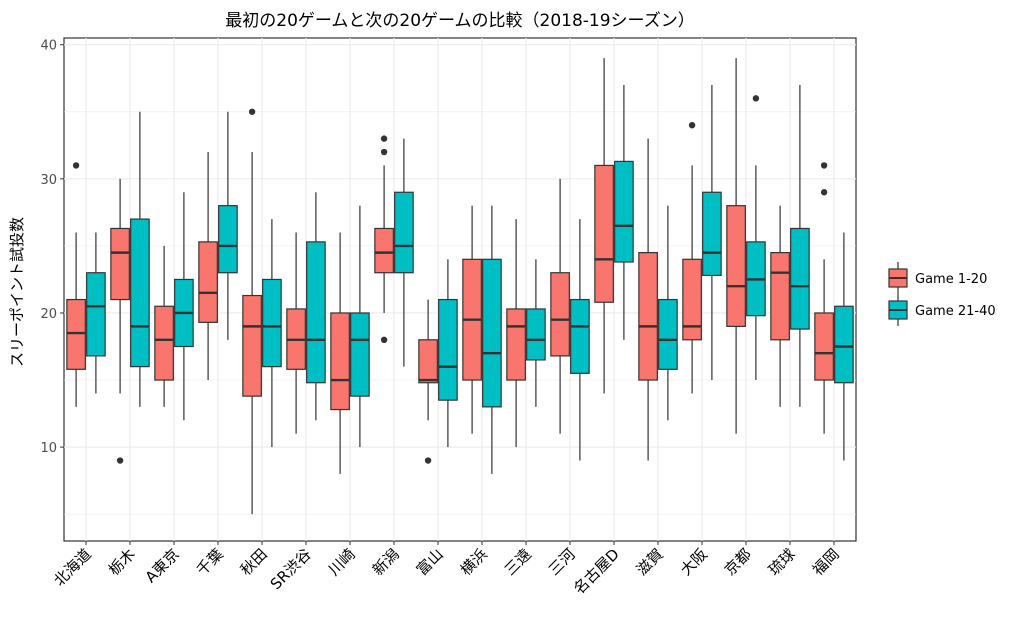 This screenshot has width=1024, height=640. Describe the element at coordinates (738, 562) in the screenshot. I see `x-tick-label: 京都` at that location.